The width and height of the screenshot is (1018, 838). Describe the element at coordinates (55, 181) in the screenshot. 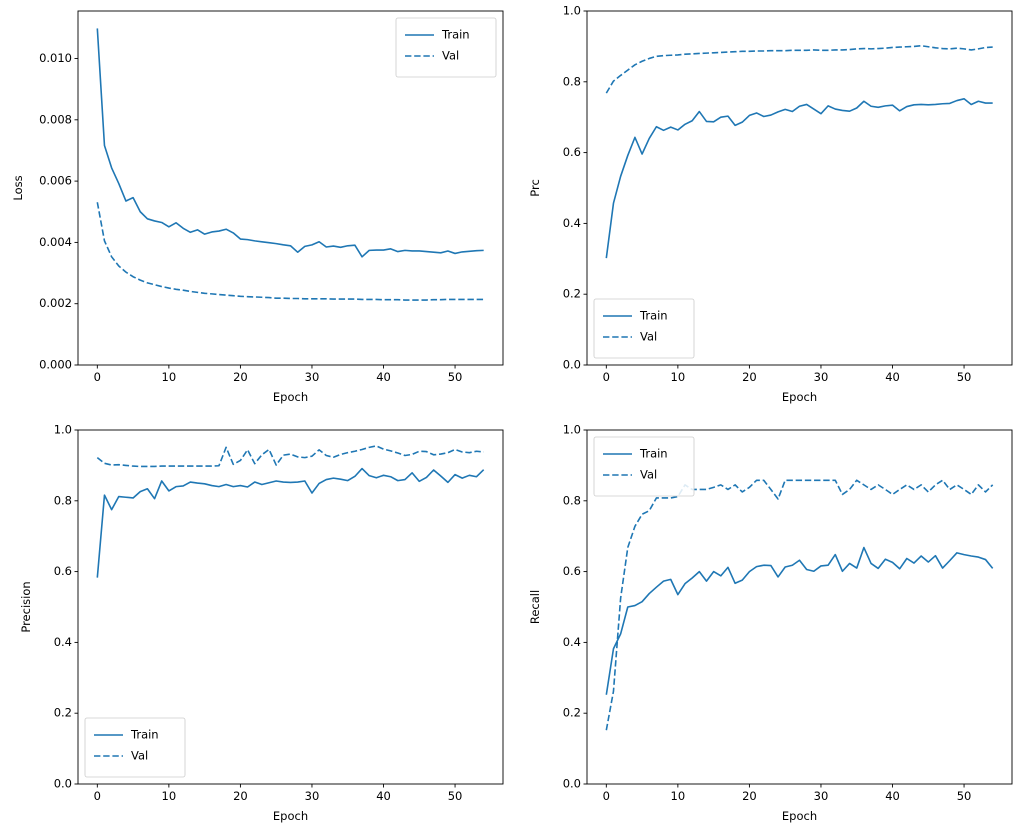

I see `y-ticklabel: 0.006` at that location.